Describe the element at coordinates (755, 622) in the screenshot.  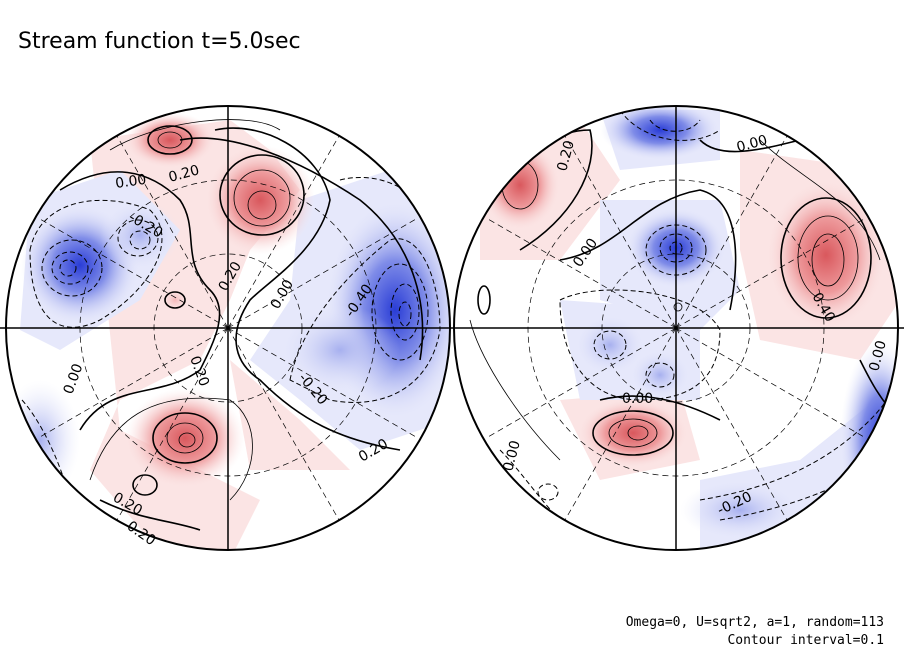
I see `parameters-note: Omega=0, U=sqrt2, a=1, random=113` at that location.